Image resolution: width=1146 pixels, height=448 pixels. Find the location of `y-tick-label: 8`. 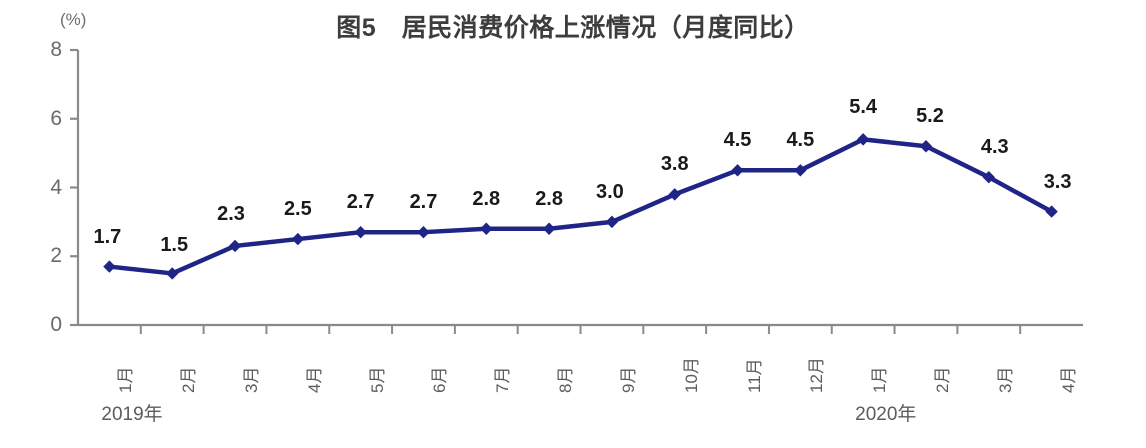

y-tick-label: 8 is located at coordinates (56, 49).